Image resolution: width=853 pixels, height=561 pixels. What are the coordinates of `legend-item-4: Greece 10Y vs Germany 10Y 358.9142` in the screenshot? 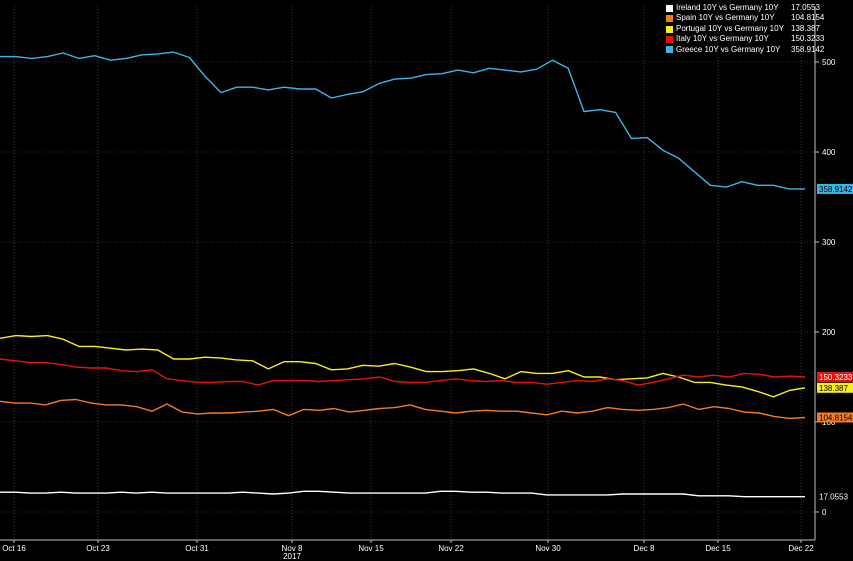 It's located at (758, 50).